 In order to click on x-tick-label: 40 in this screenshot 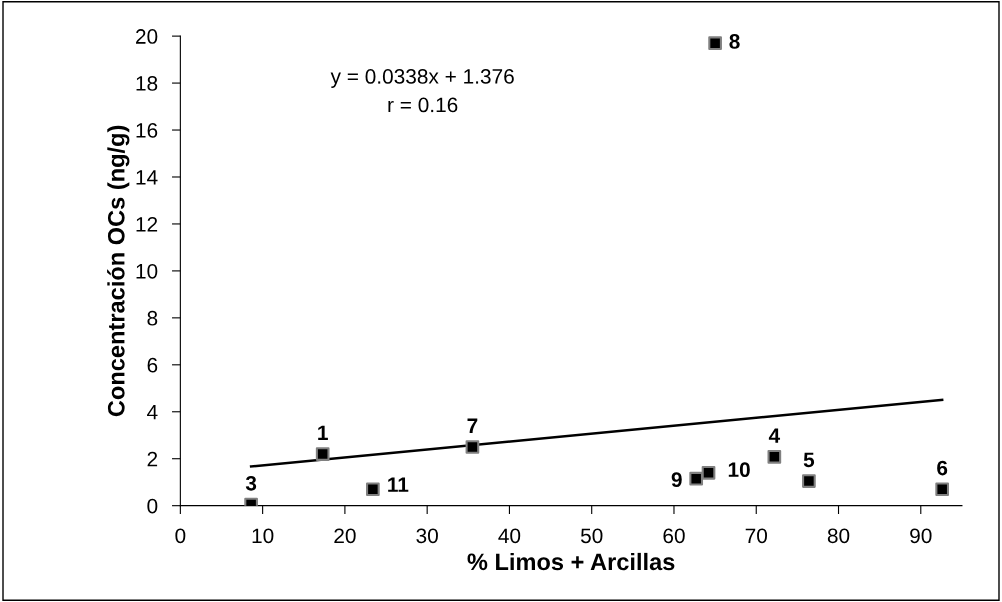, I will do `click(509, 536)`.